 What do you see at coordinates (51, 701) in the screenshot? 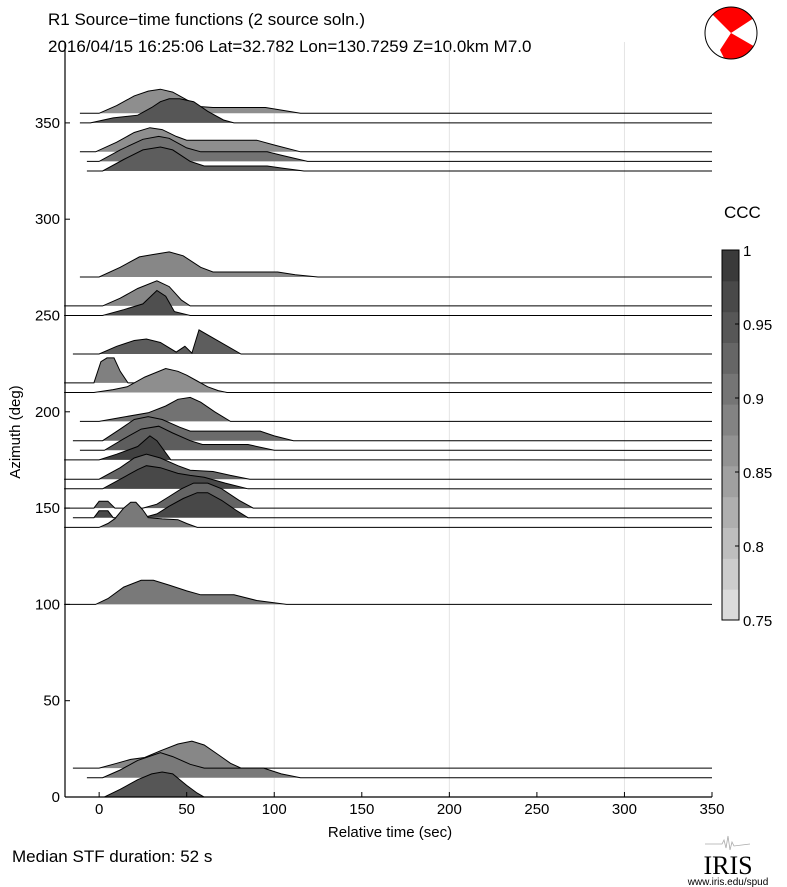
I see `y-tick-label: 50` at bounding box center [51, 701].